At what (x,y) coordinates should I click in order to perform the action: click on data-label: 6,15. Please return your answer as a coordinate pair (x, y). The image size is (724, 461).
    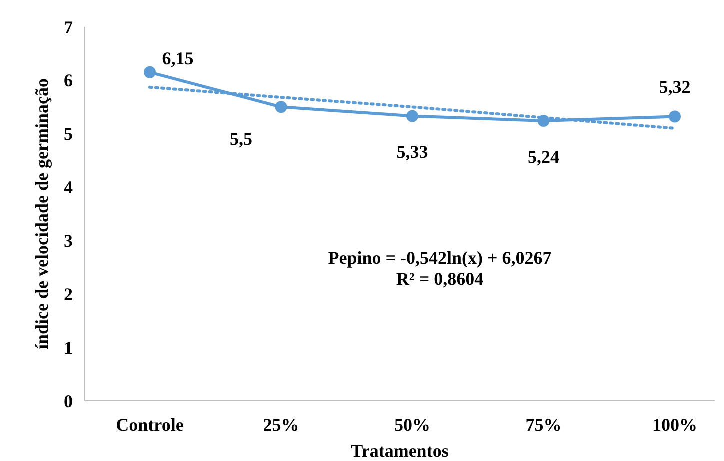
    Looking at the image, I should click on (178, 58).